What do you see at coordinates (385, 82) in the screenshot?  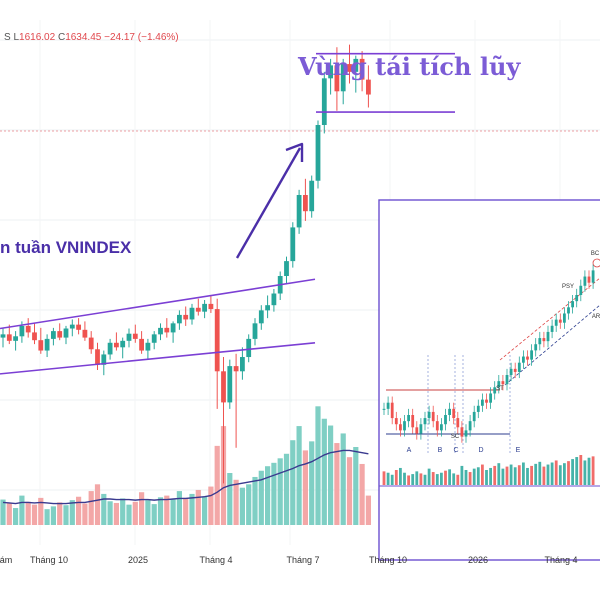 I see `reaccumulation-box` at bounding box center [385, 82].